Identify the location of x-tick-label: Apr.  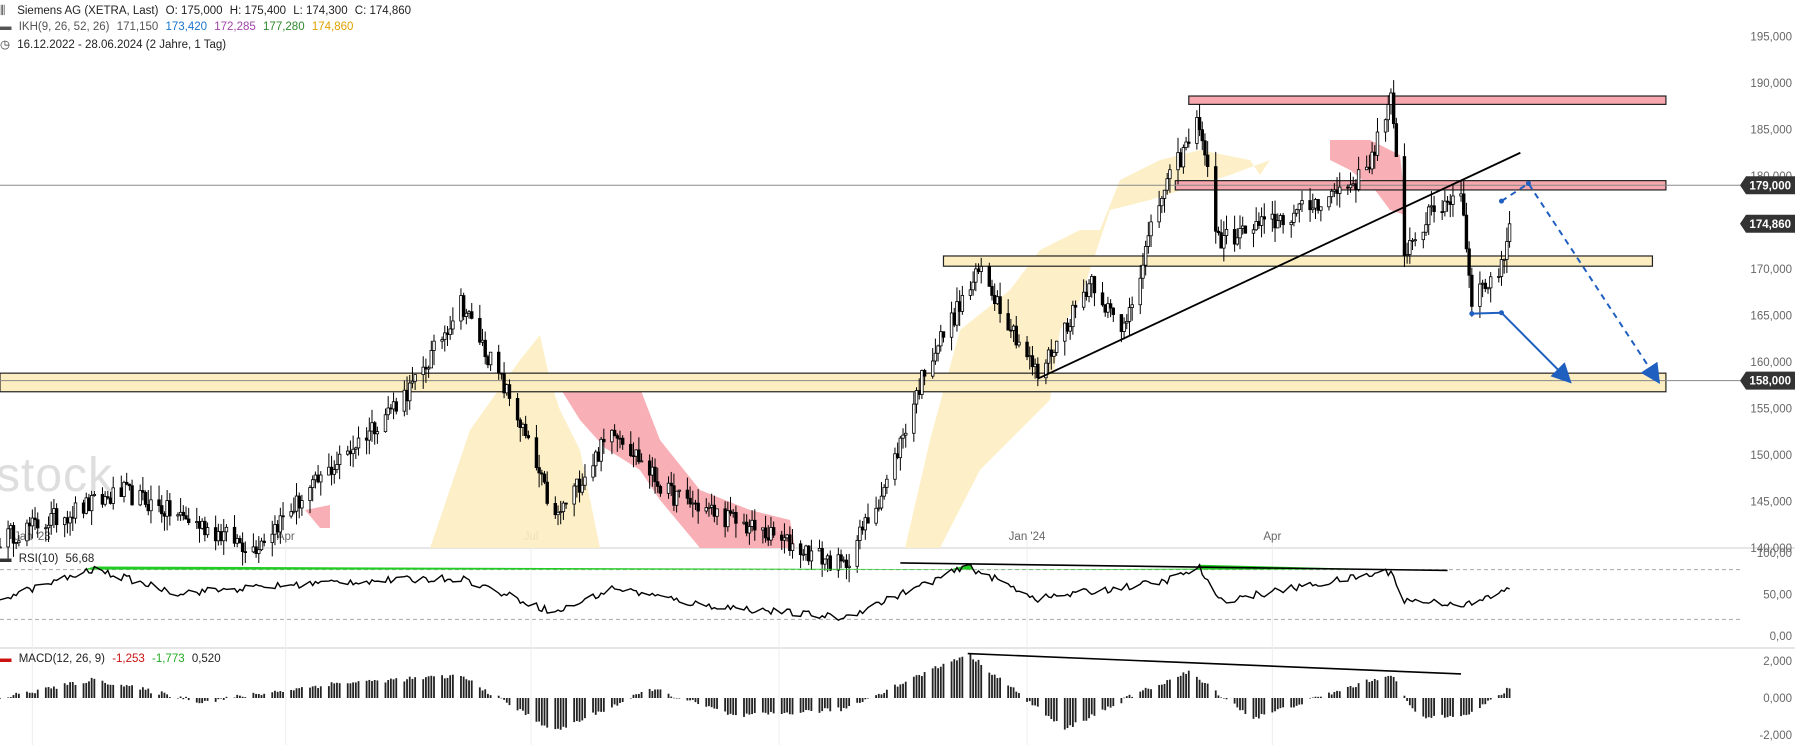
(1272, 537).